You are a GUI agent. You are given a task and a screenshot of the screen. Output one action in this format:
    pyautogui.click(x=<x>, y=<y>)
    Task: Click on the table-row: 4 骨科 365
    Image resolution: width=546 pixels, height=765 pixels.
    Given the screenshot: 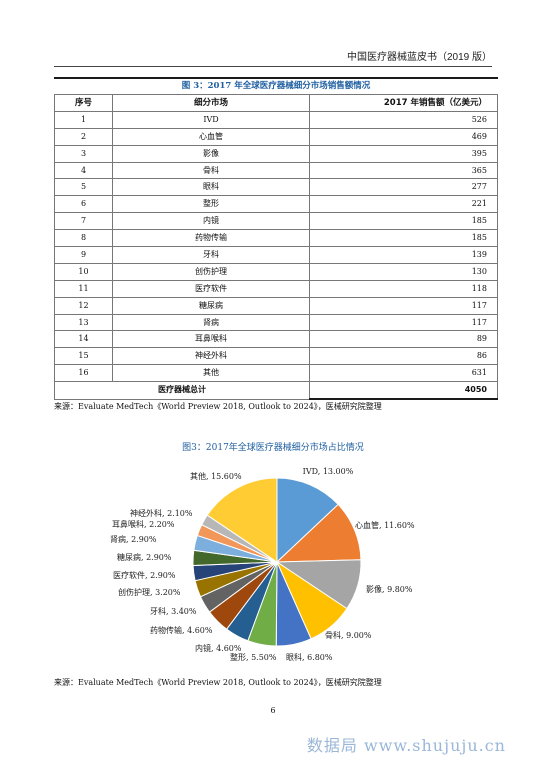 What is the action you would take?
    pyautogui.click(x=276, y=170)
    